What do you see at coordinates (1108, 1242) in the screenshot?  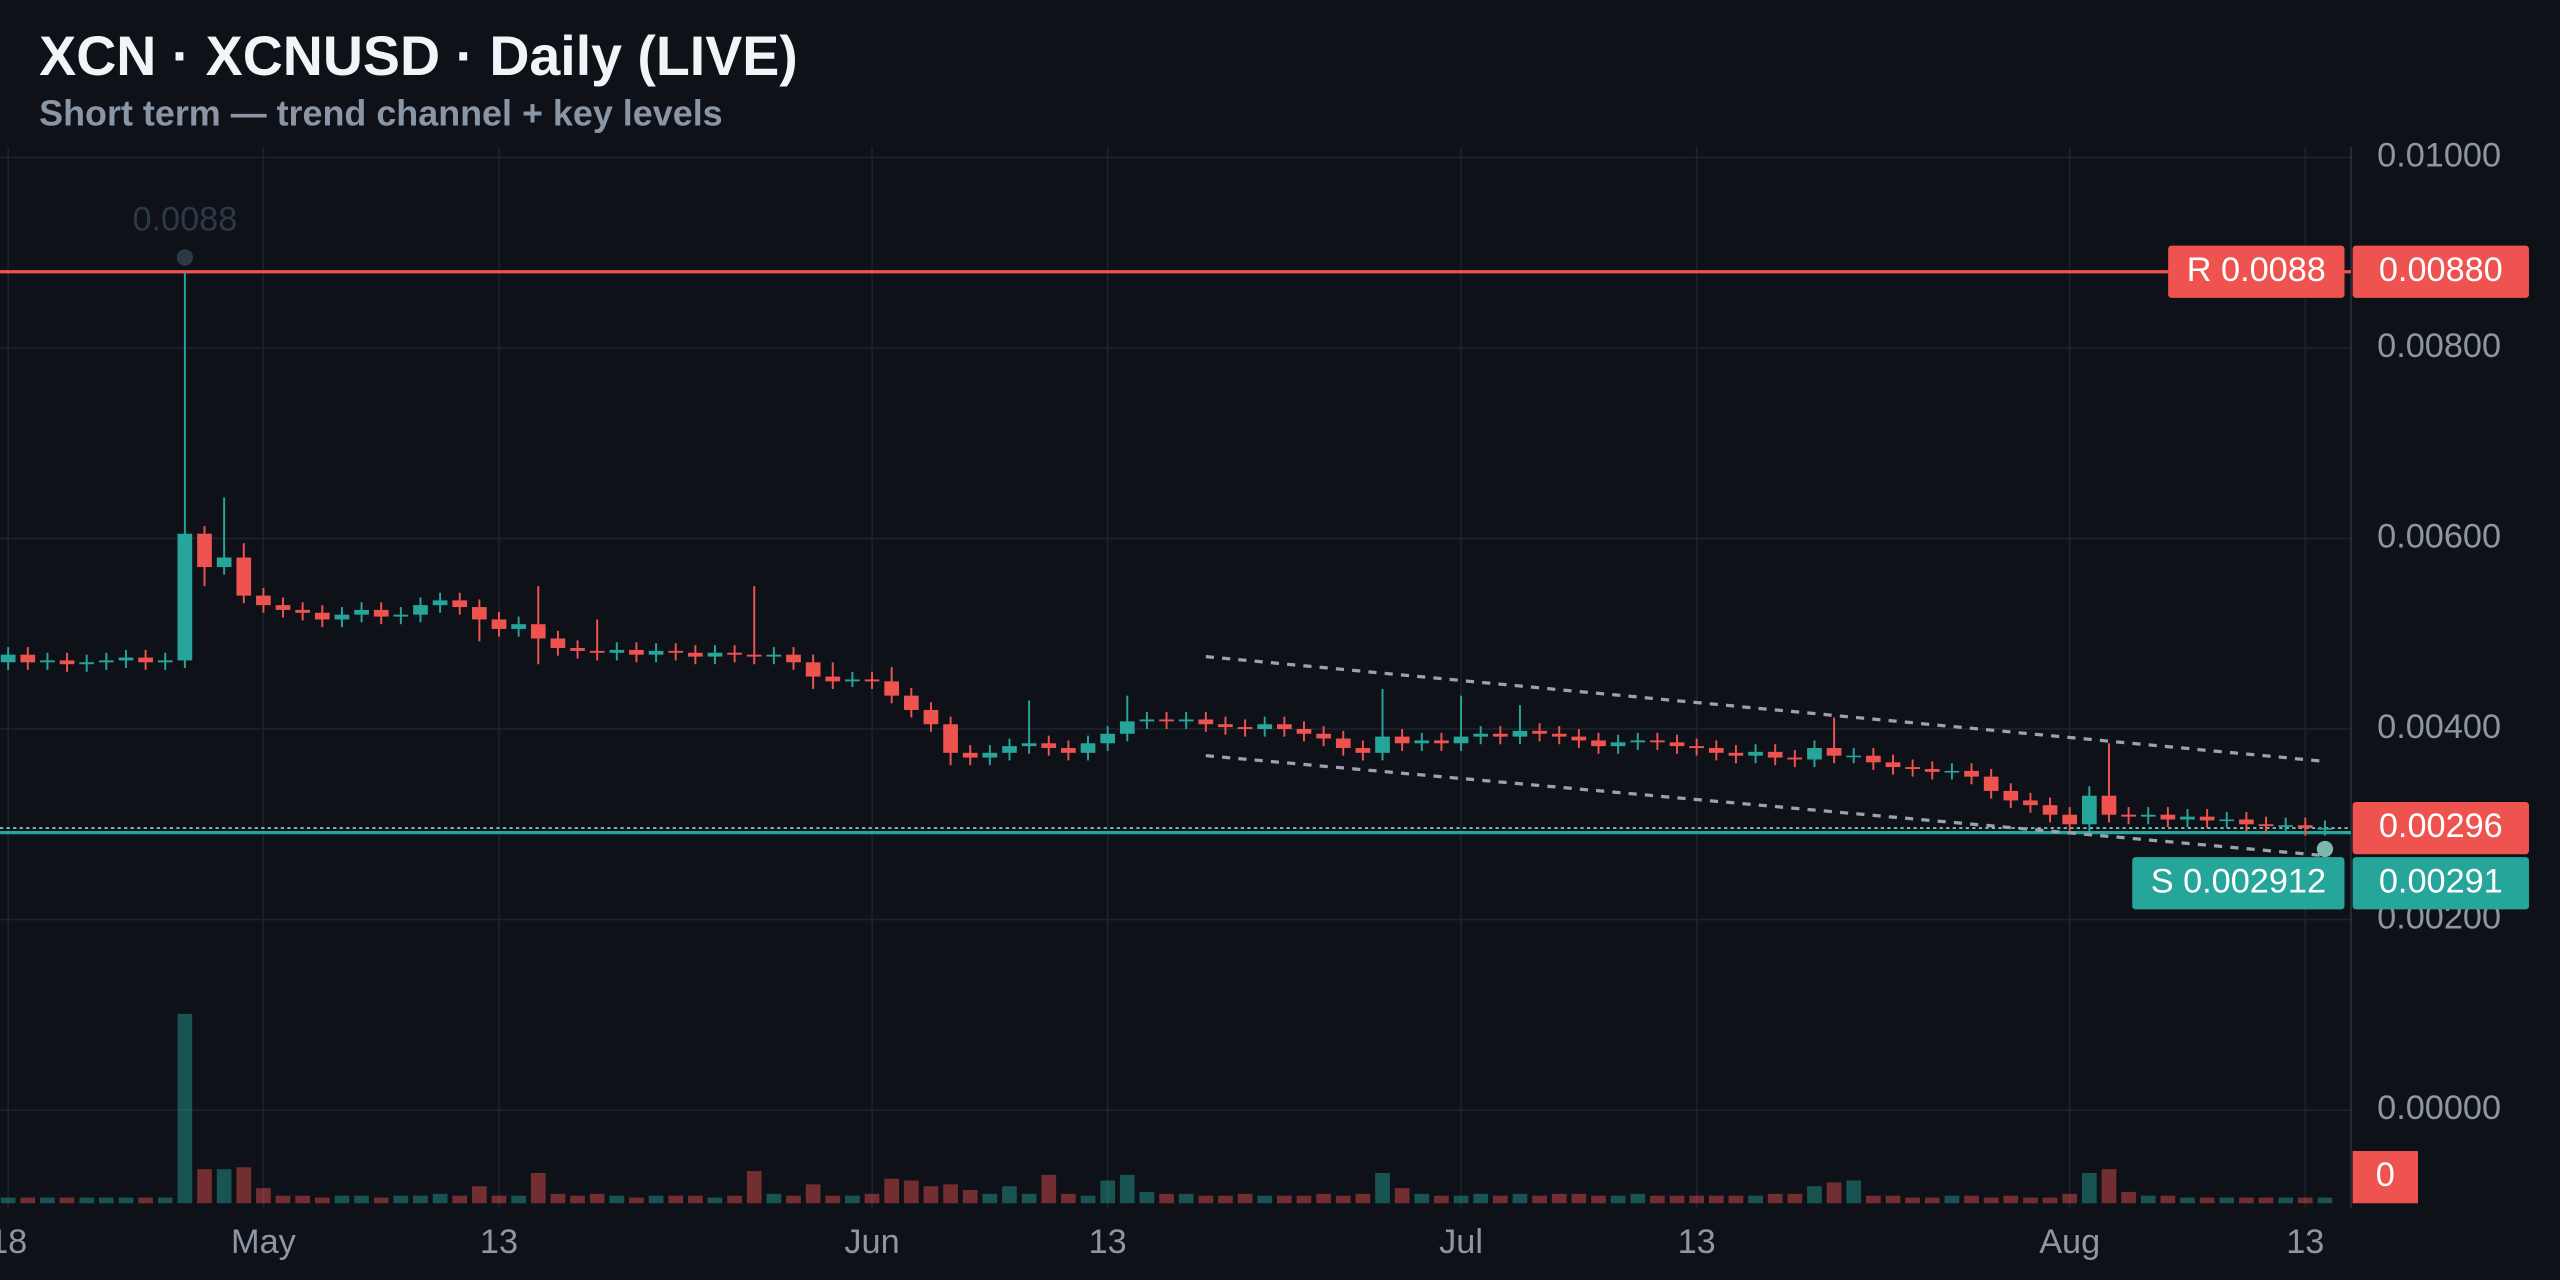 I see `x-tick-label: 13` at bounding box center [1108, 1242].